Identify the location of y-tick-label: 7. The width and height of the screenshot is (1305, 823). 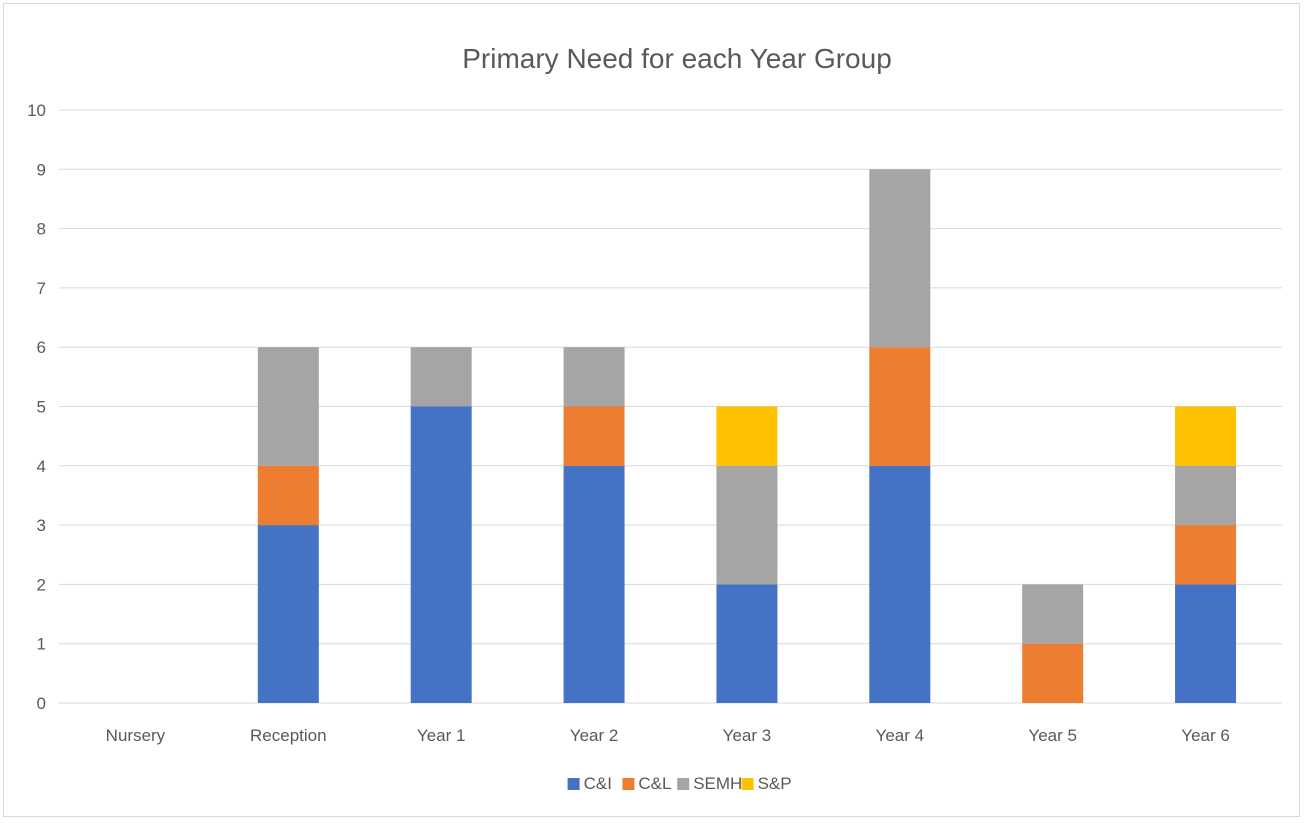
(41, 288).